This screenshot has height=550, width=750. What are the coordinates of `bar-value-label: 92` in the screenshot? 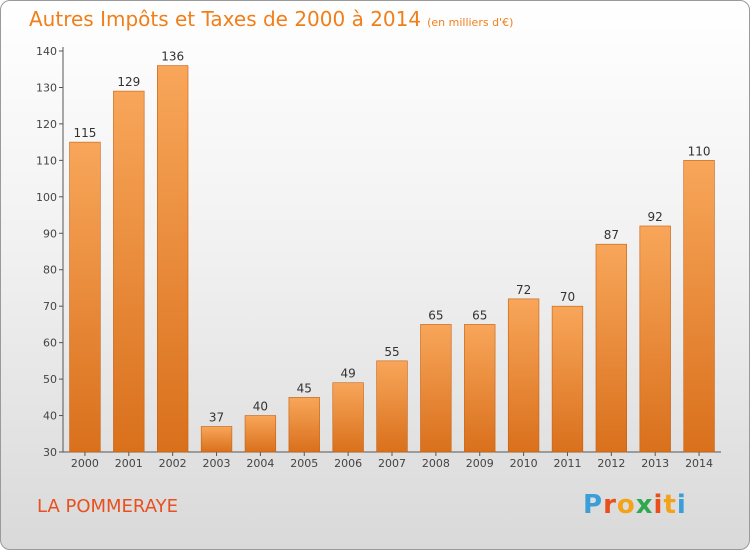 It's located at (655, 217).